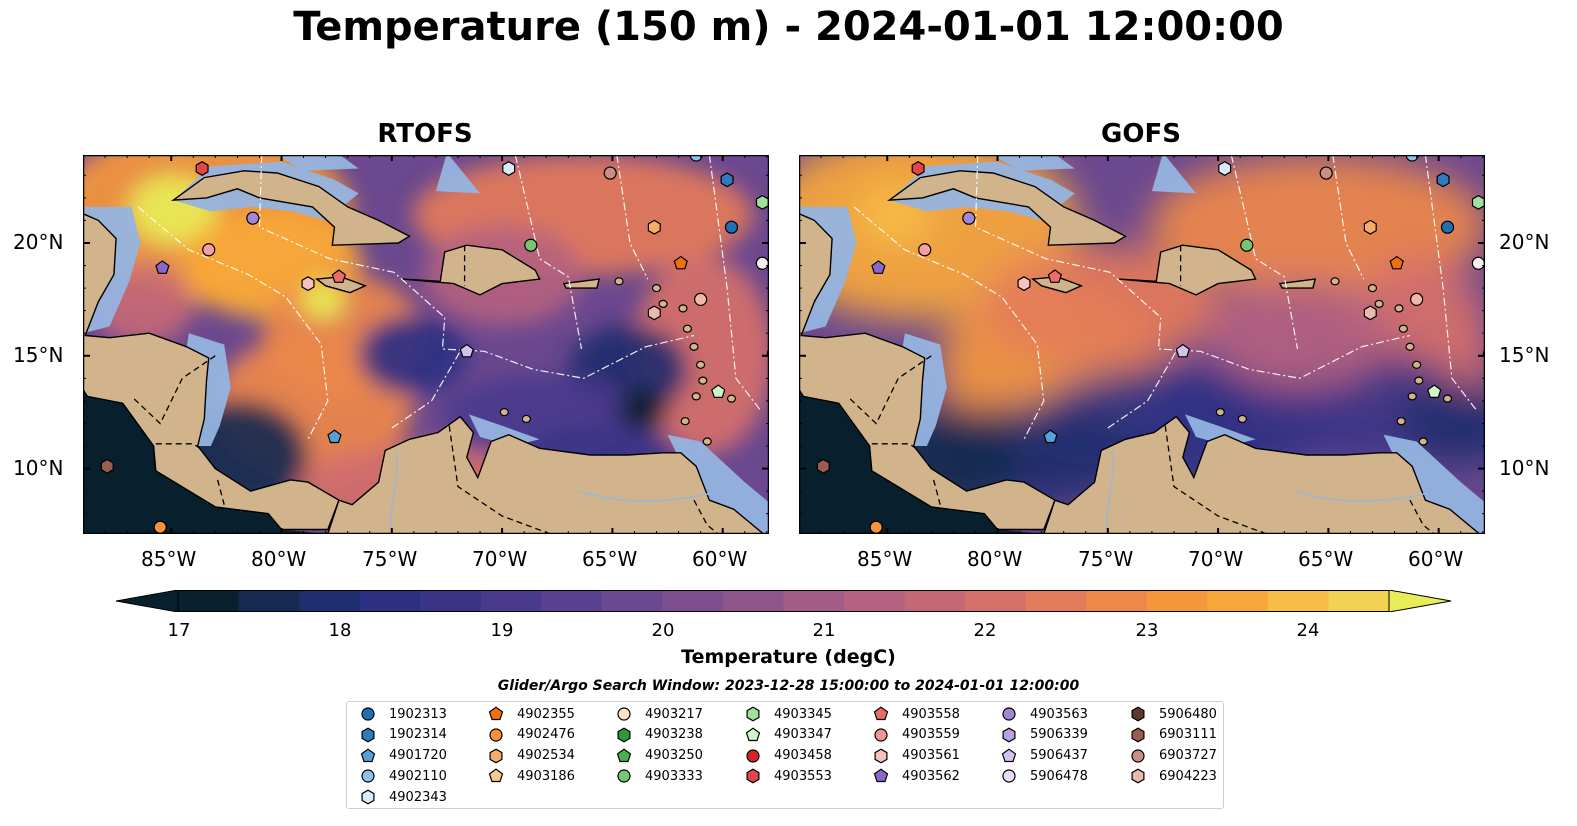 Image resolution: width=1577 pixels, height=826 pixels. What do you see at coordinates (530, 776) in the screenshot?
I see `legend-item: 4903186` at bounding box center [530, 776].